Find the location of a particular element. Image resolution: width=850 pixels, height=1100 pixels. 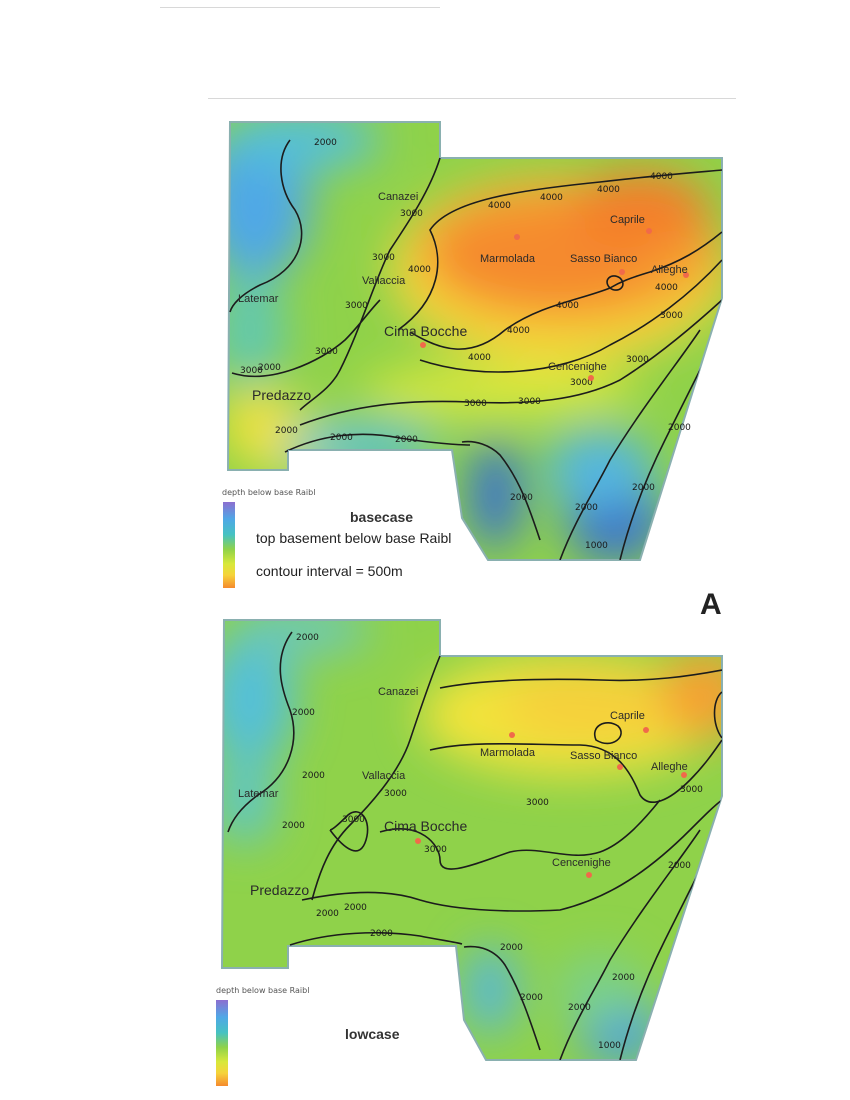

basecase-colorbar is located at coordinates (229, 545).